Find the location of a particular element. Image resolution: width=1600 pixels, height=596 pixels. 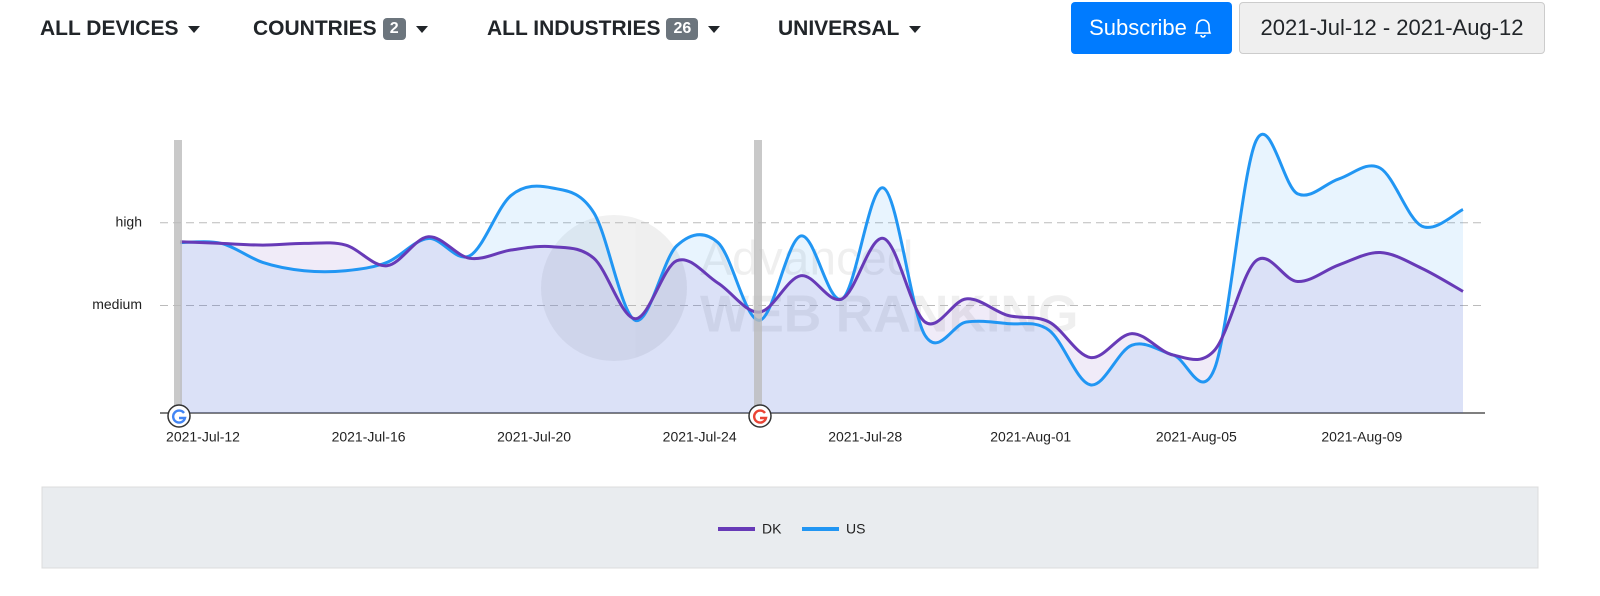

watermark-globe is located at coordinates (614, 288).